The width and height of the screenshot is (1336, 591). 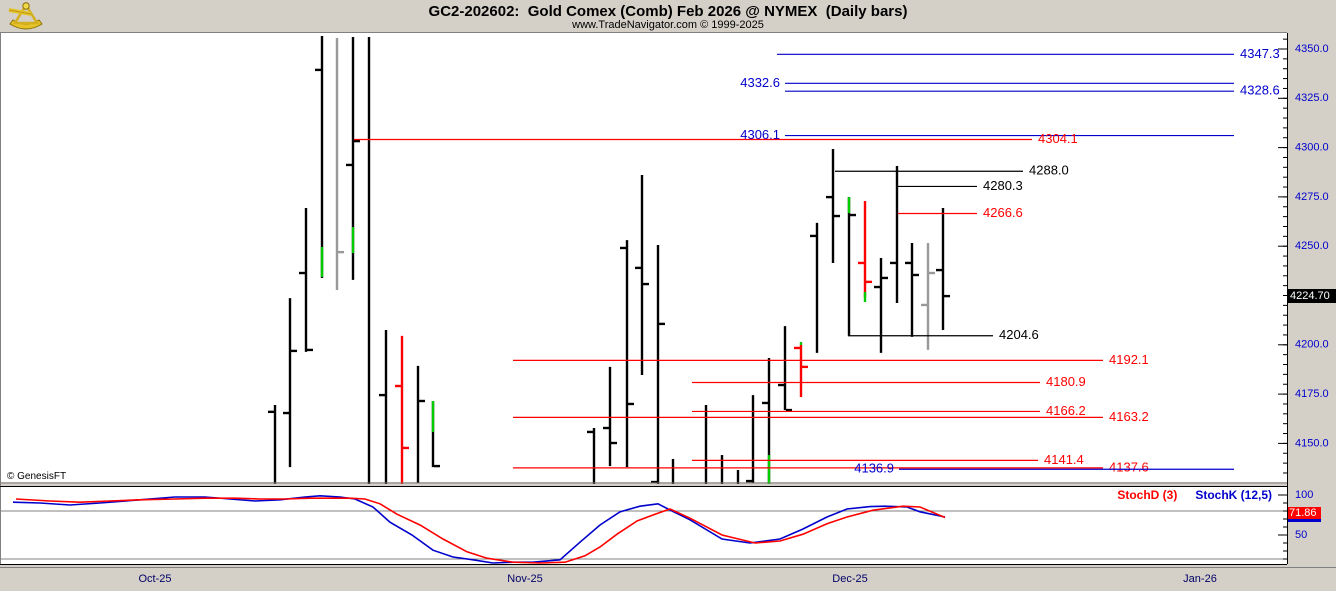 What do you see at coordinates (1304, 514) in the screenshot?
I see `stoch-value-badge: 71.86` at bounding box center [1304, 514].